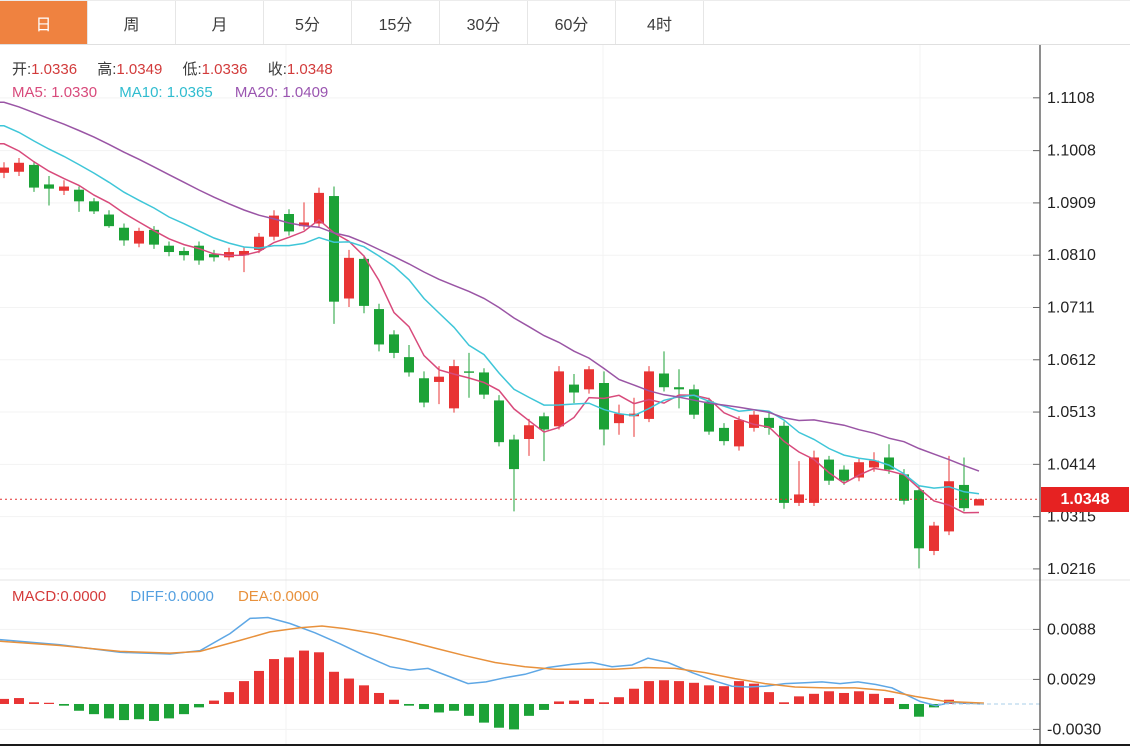 The image size is (1130, 747). Describe the element at coordinates (396, 22) in the screenshot. I see `tab-15分: 15分` at that location.